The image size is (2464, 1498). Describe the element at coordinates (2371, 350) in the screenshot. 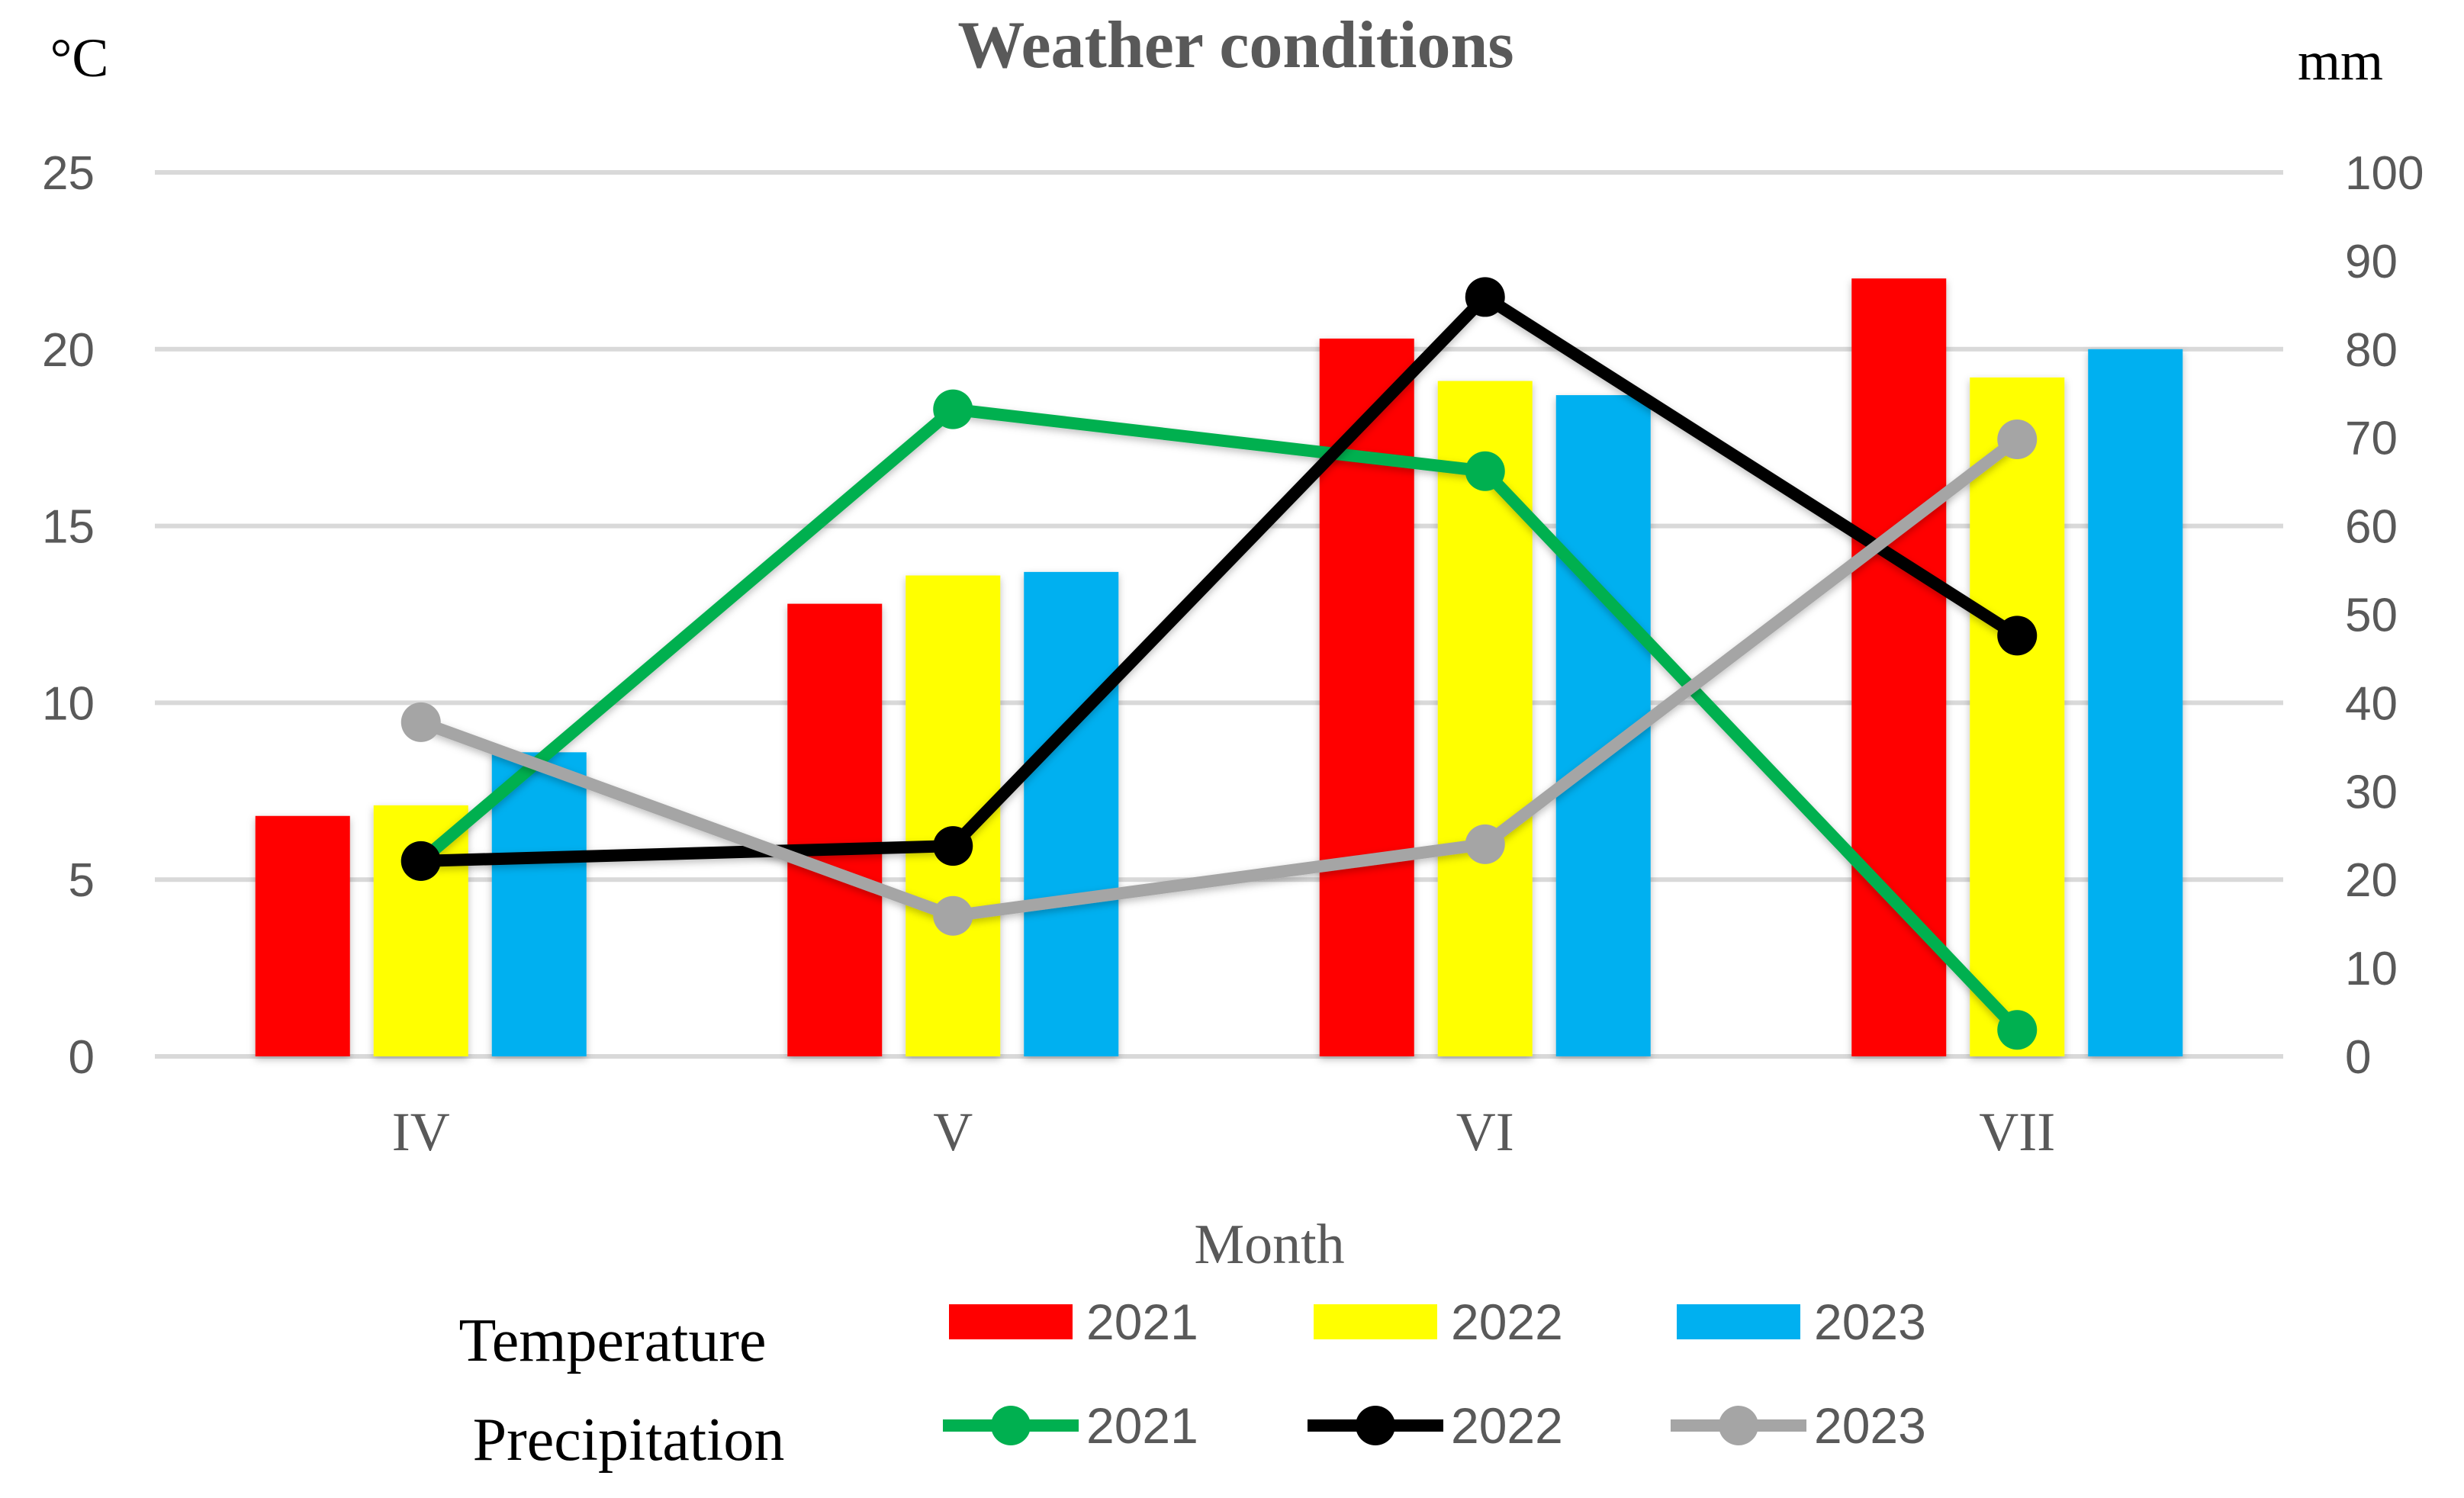

I see `right-tick-label: 80` at that location.